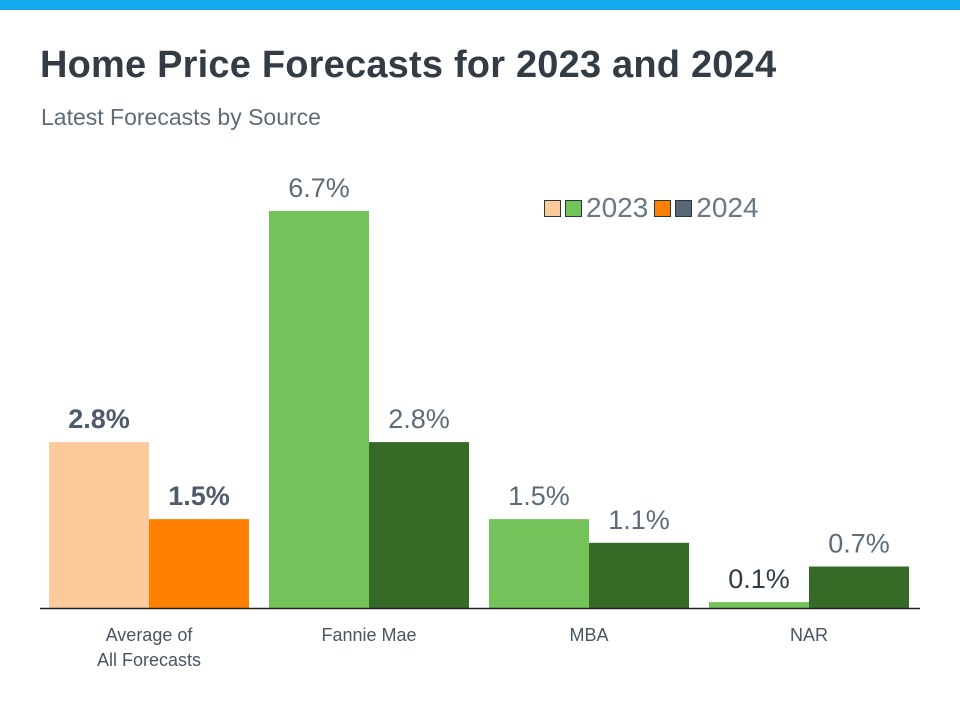 Image resolution: width=960 pixels, height=720 pixels. Describe the element at coordinates (727, 207) in the screenshot. I see `legend-label-2024: 2024` at that location.